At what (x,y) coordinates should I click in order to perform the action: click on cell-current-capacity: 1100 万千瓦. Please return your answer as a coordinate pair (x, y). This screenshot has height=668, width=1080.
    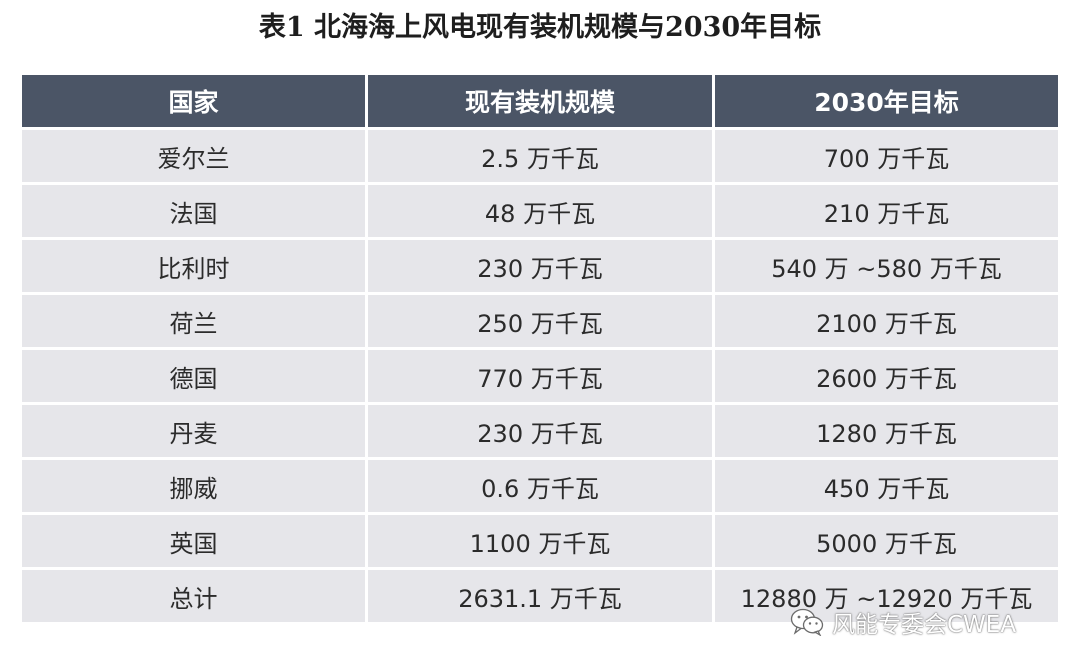
    Looking at the image, I should click on (540, 541).